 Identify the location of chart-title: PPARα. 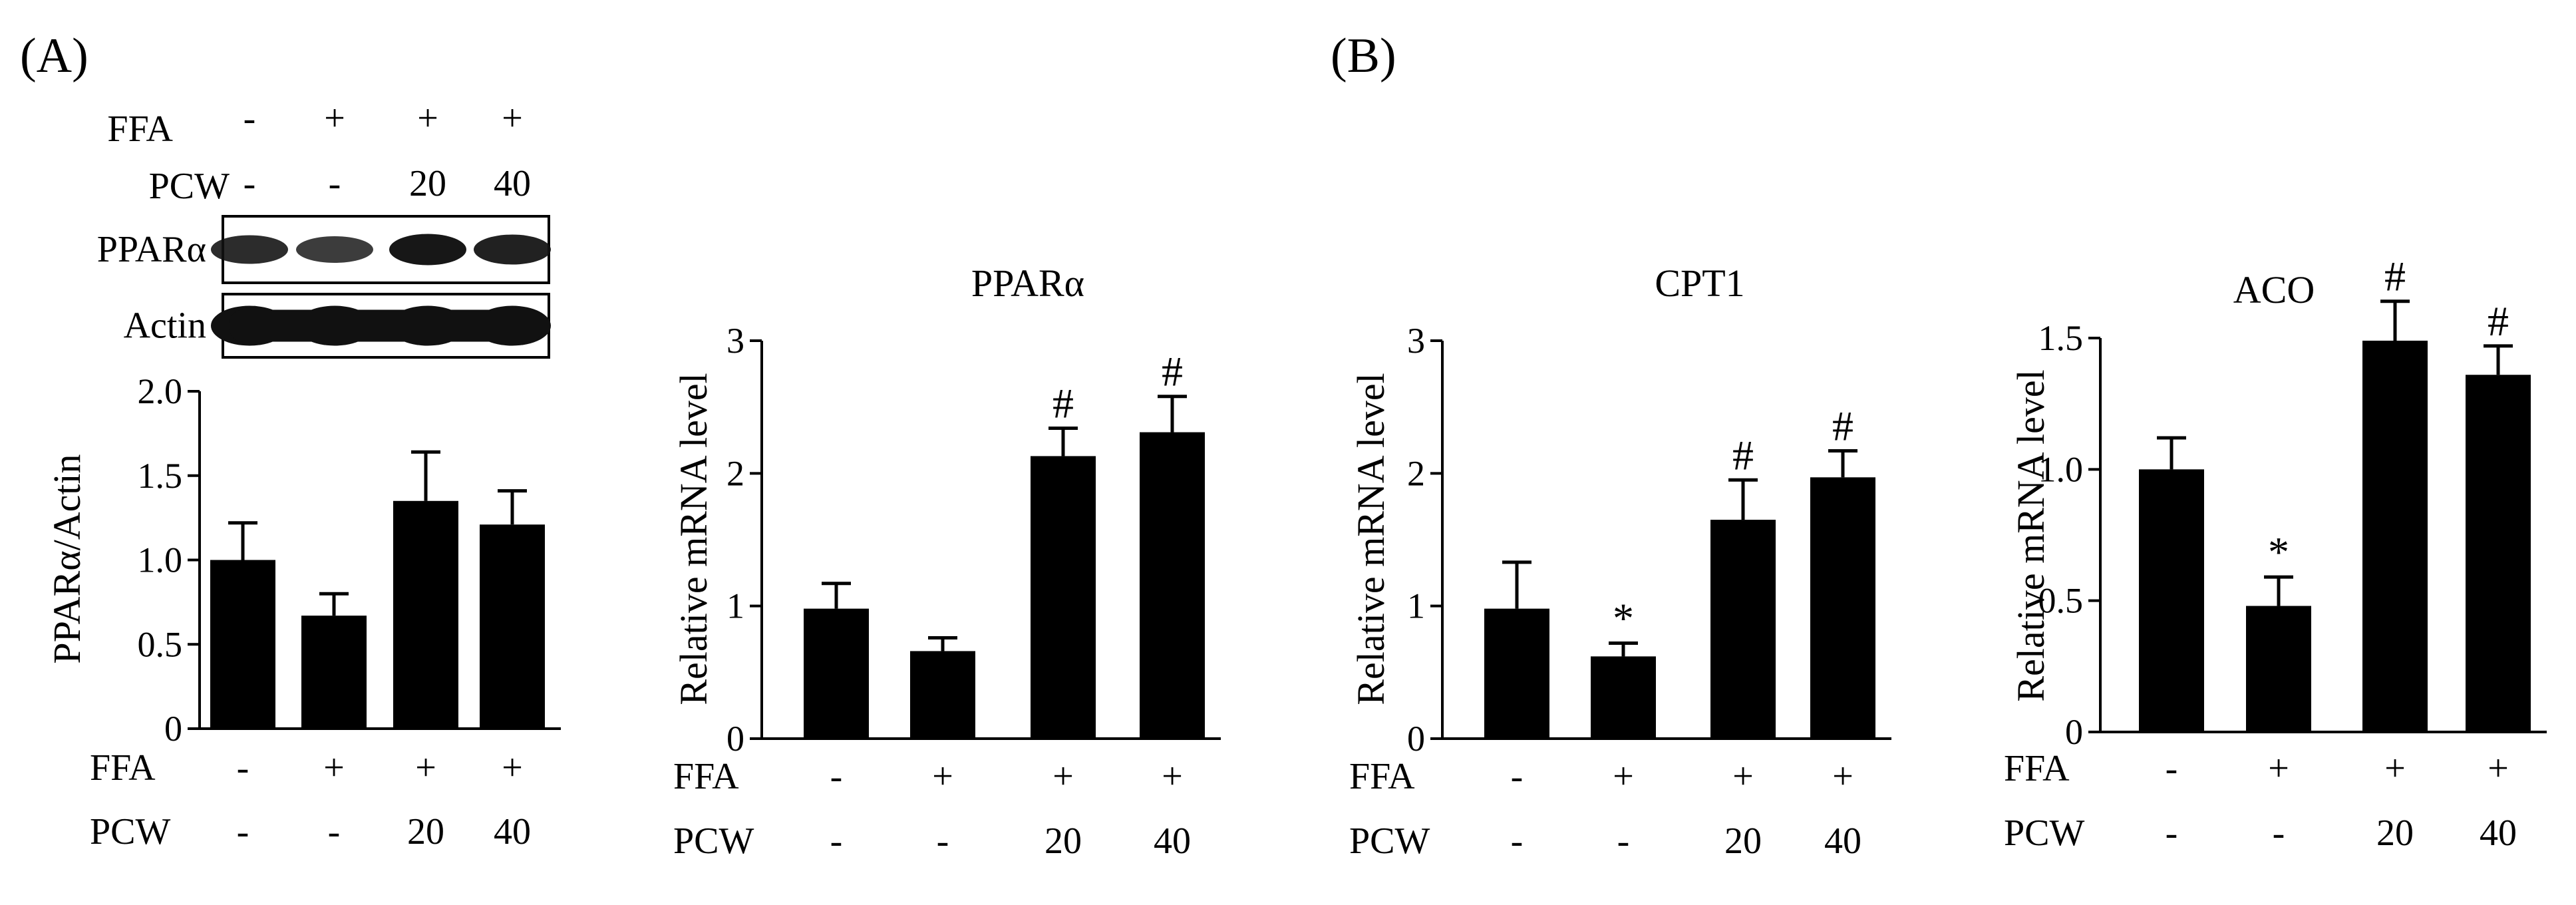
(1027, 283).